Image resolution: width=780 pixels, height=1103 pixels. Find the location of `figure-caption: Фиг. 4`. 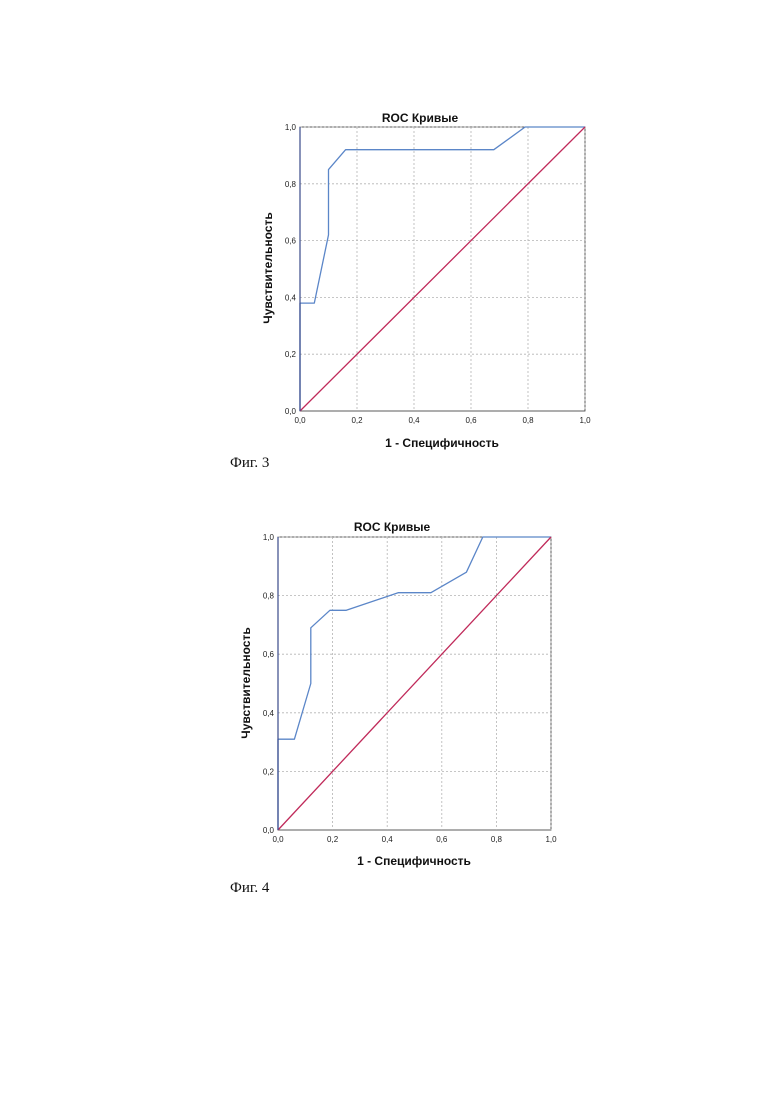

figure-caption: Фиг. 4 is located at coordinates (249, 888).